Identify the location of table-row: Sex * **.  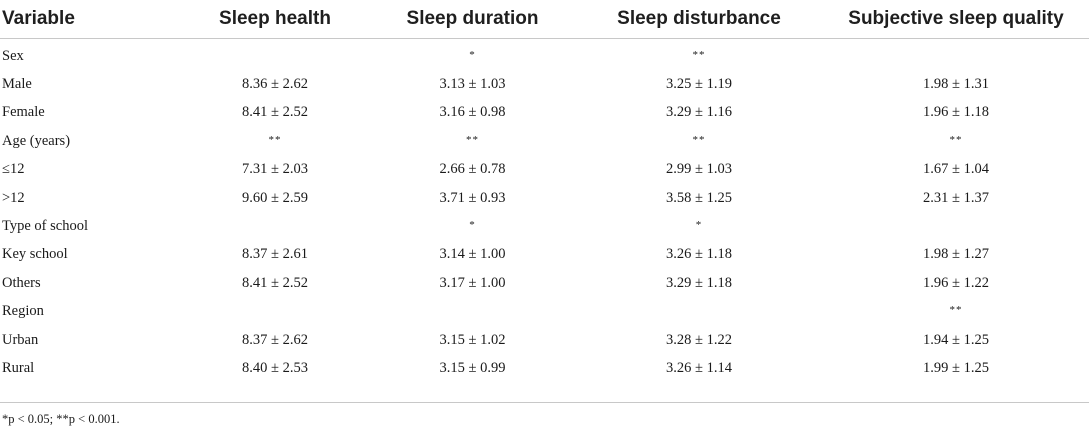
(544, 55).